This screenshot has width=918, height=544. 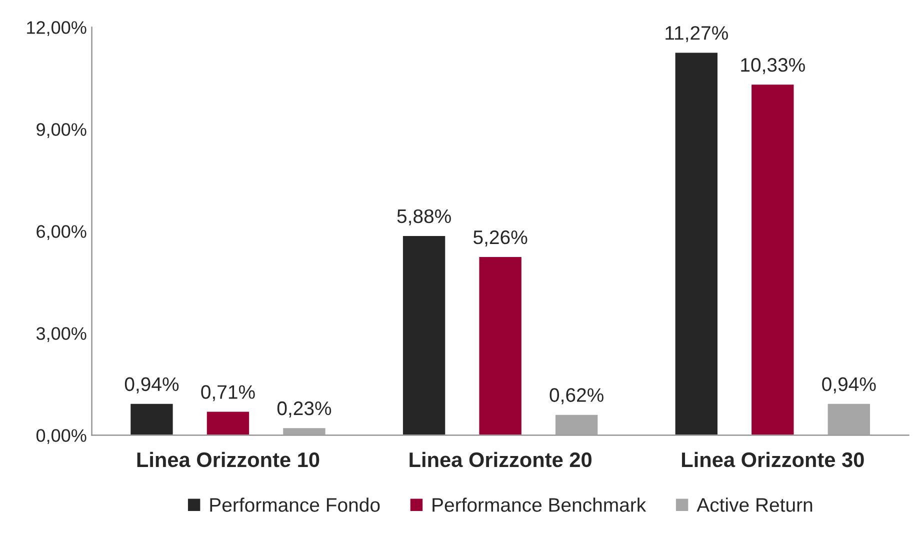 I want to click on data-label: 10,33%, so click(x=773, y=66).